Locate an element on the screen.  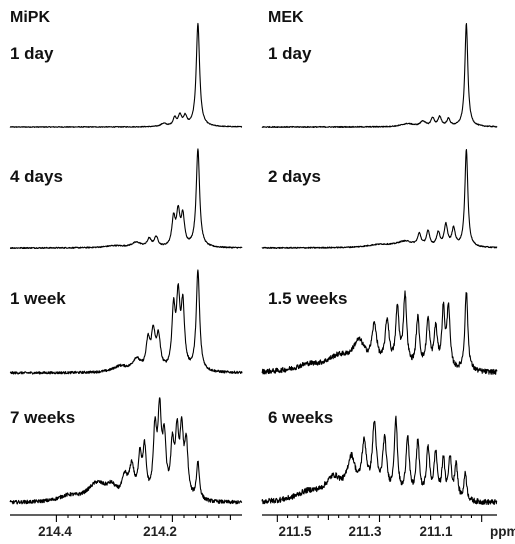
axis-ticks is located at coordinates (269, 518).